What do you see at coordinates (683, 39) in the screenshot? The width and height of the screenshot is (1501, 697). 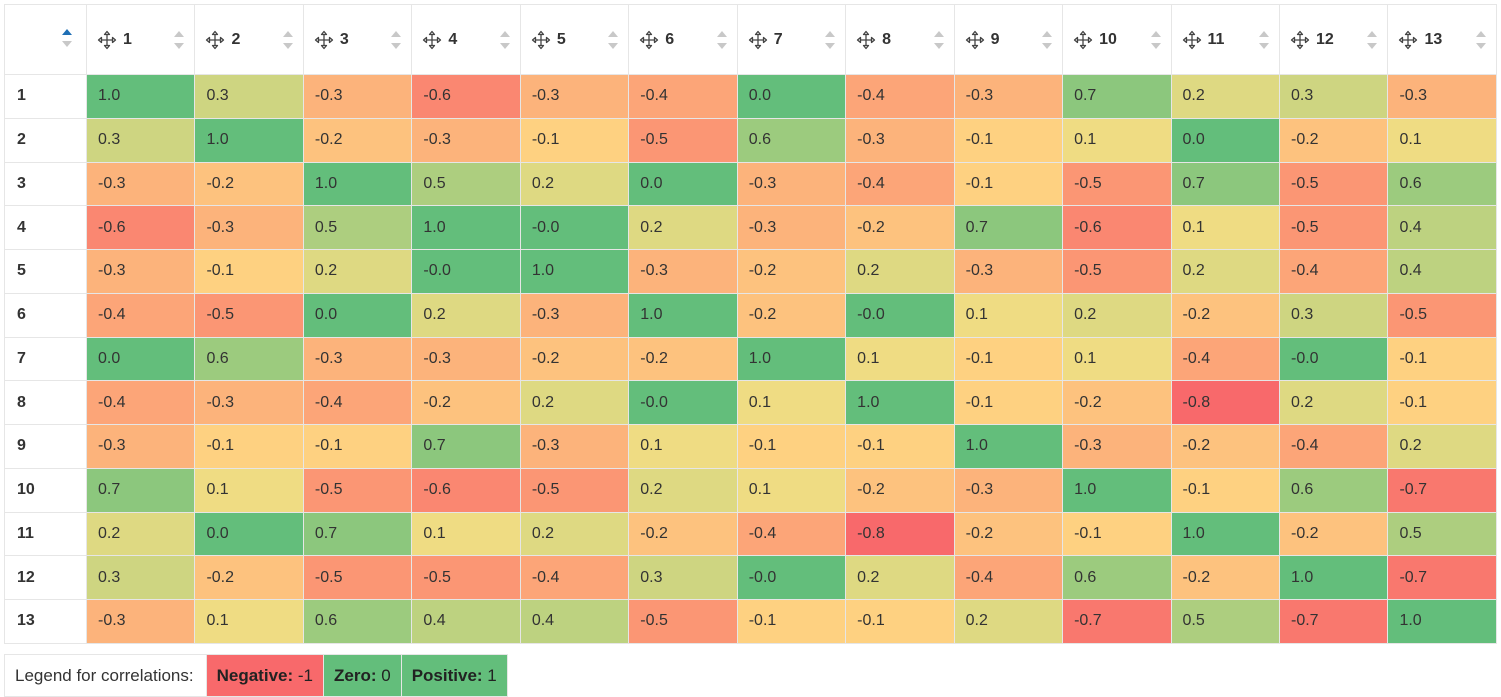 I see `column-header-6: 6` at bounding box center [683, 39].